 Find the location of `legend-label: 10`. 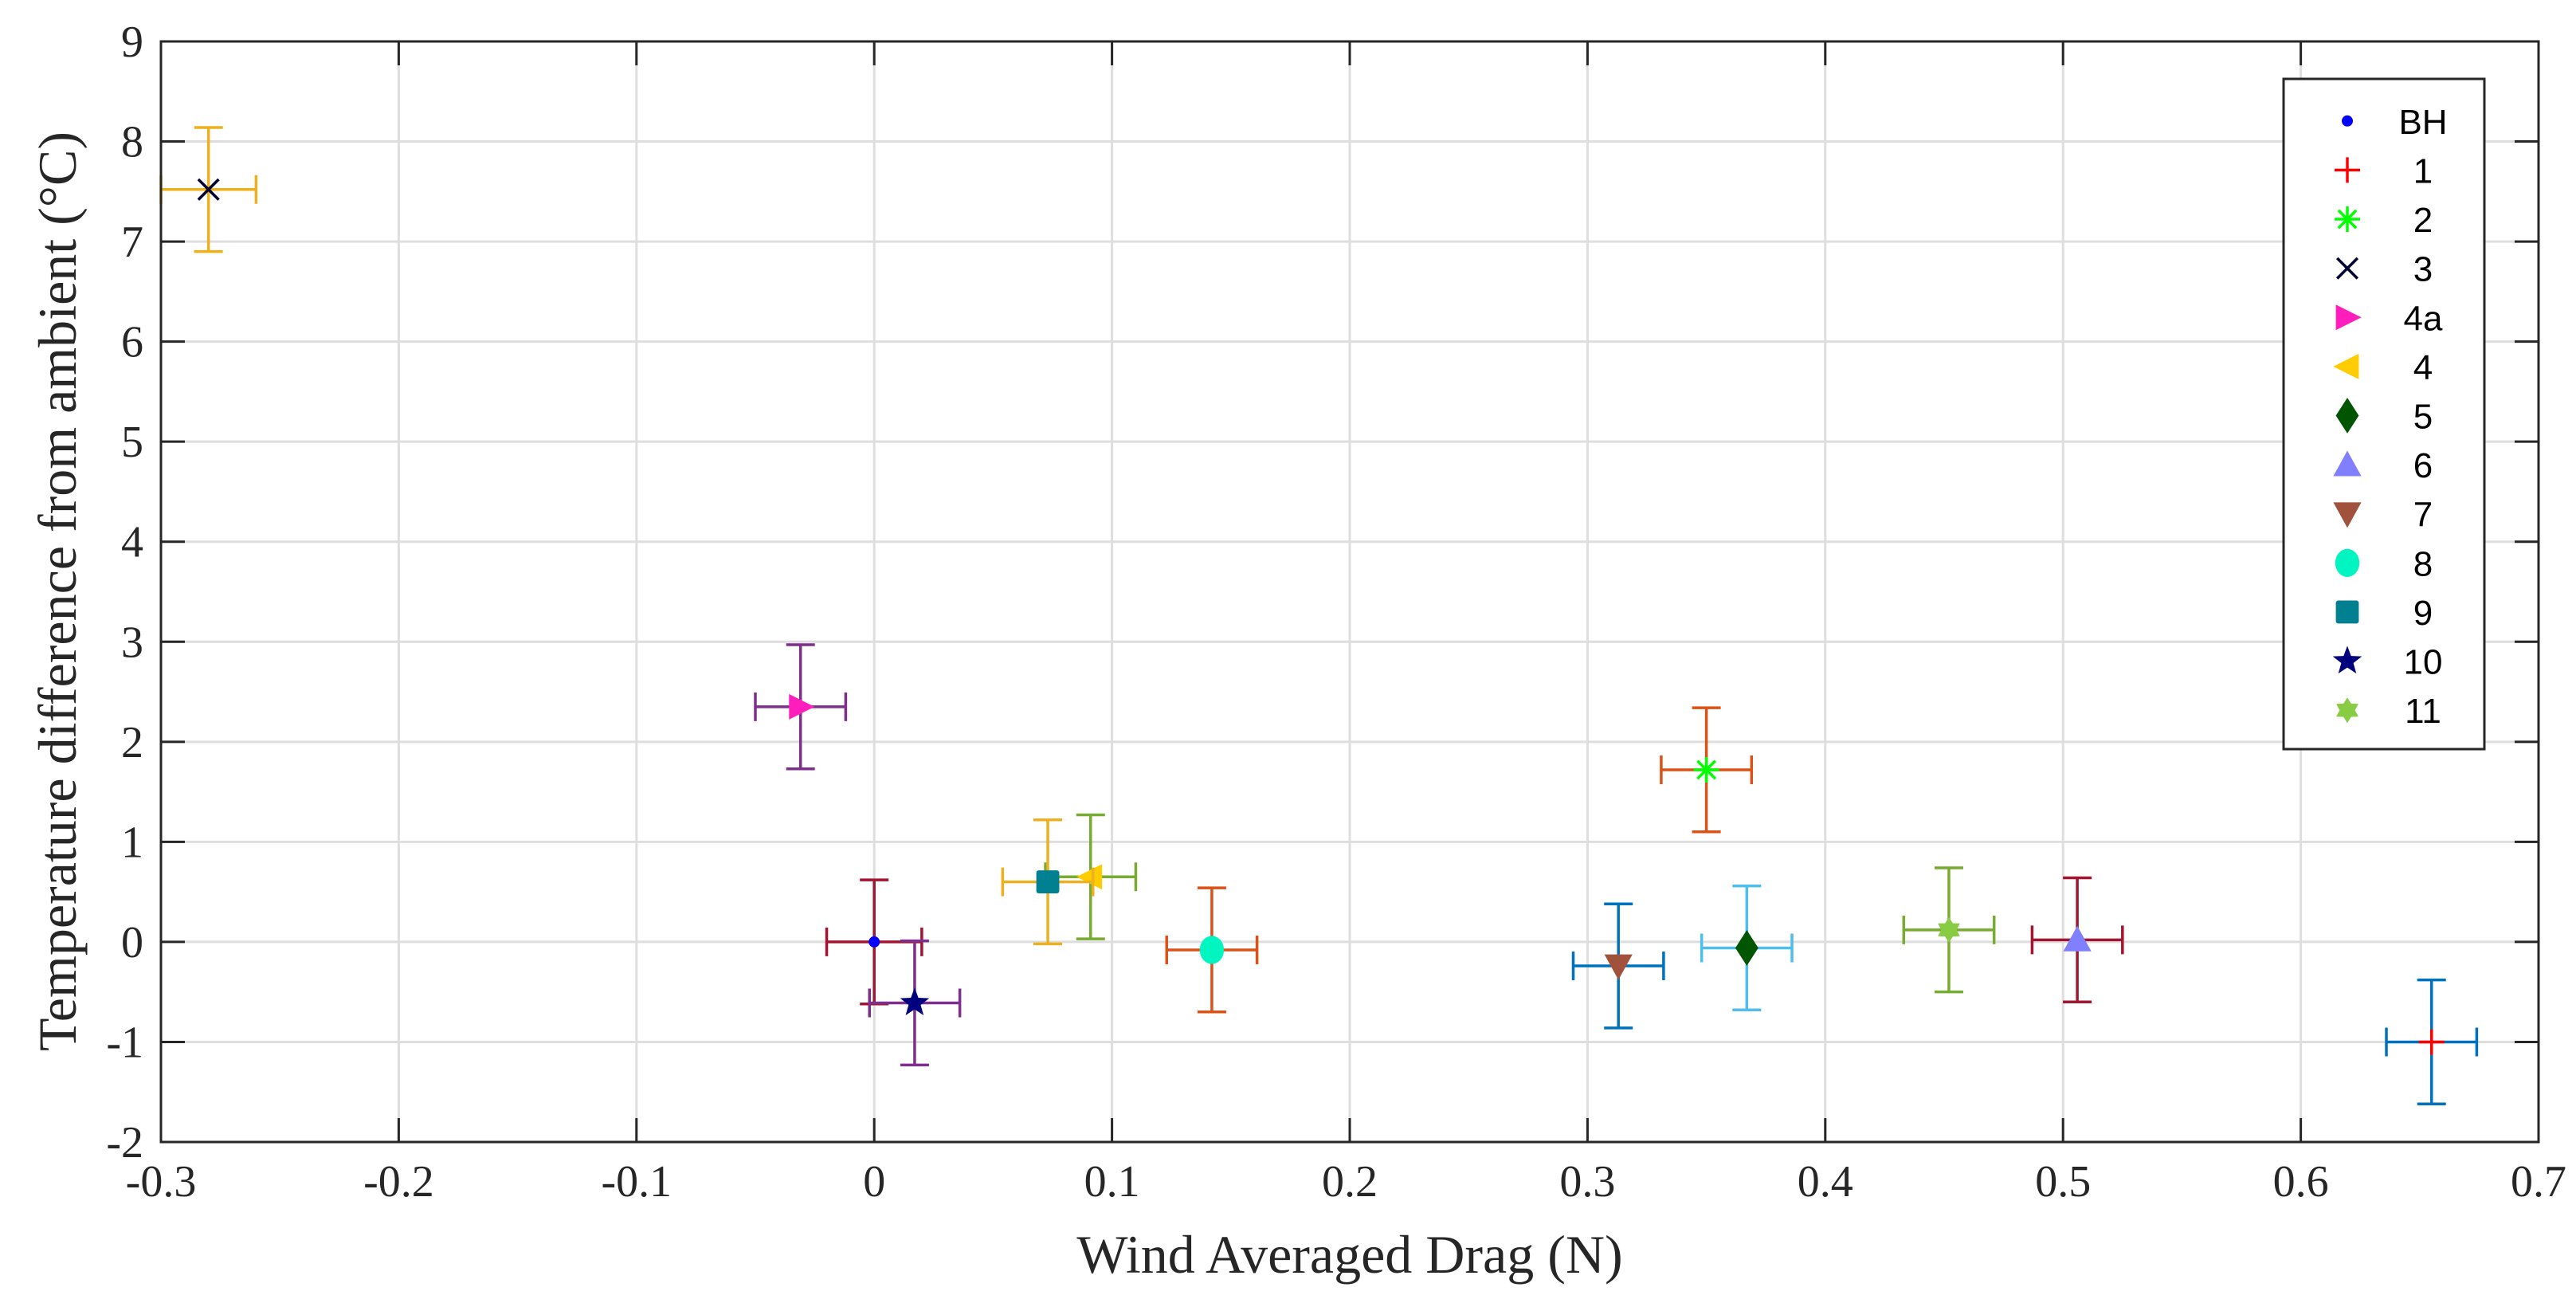

legend-label: 10 is located at coordinates (2423, 662).